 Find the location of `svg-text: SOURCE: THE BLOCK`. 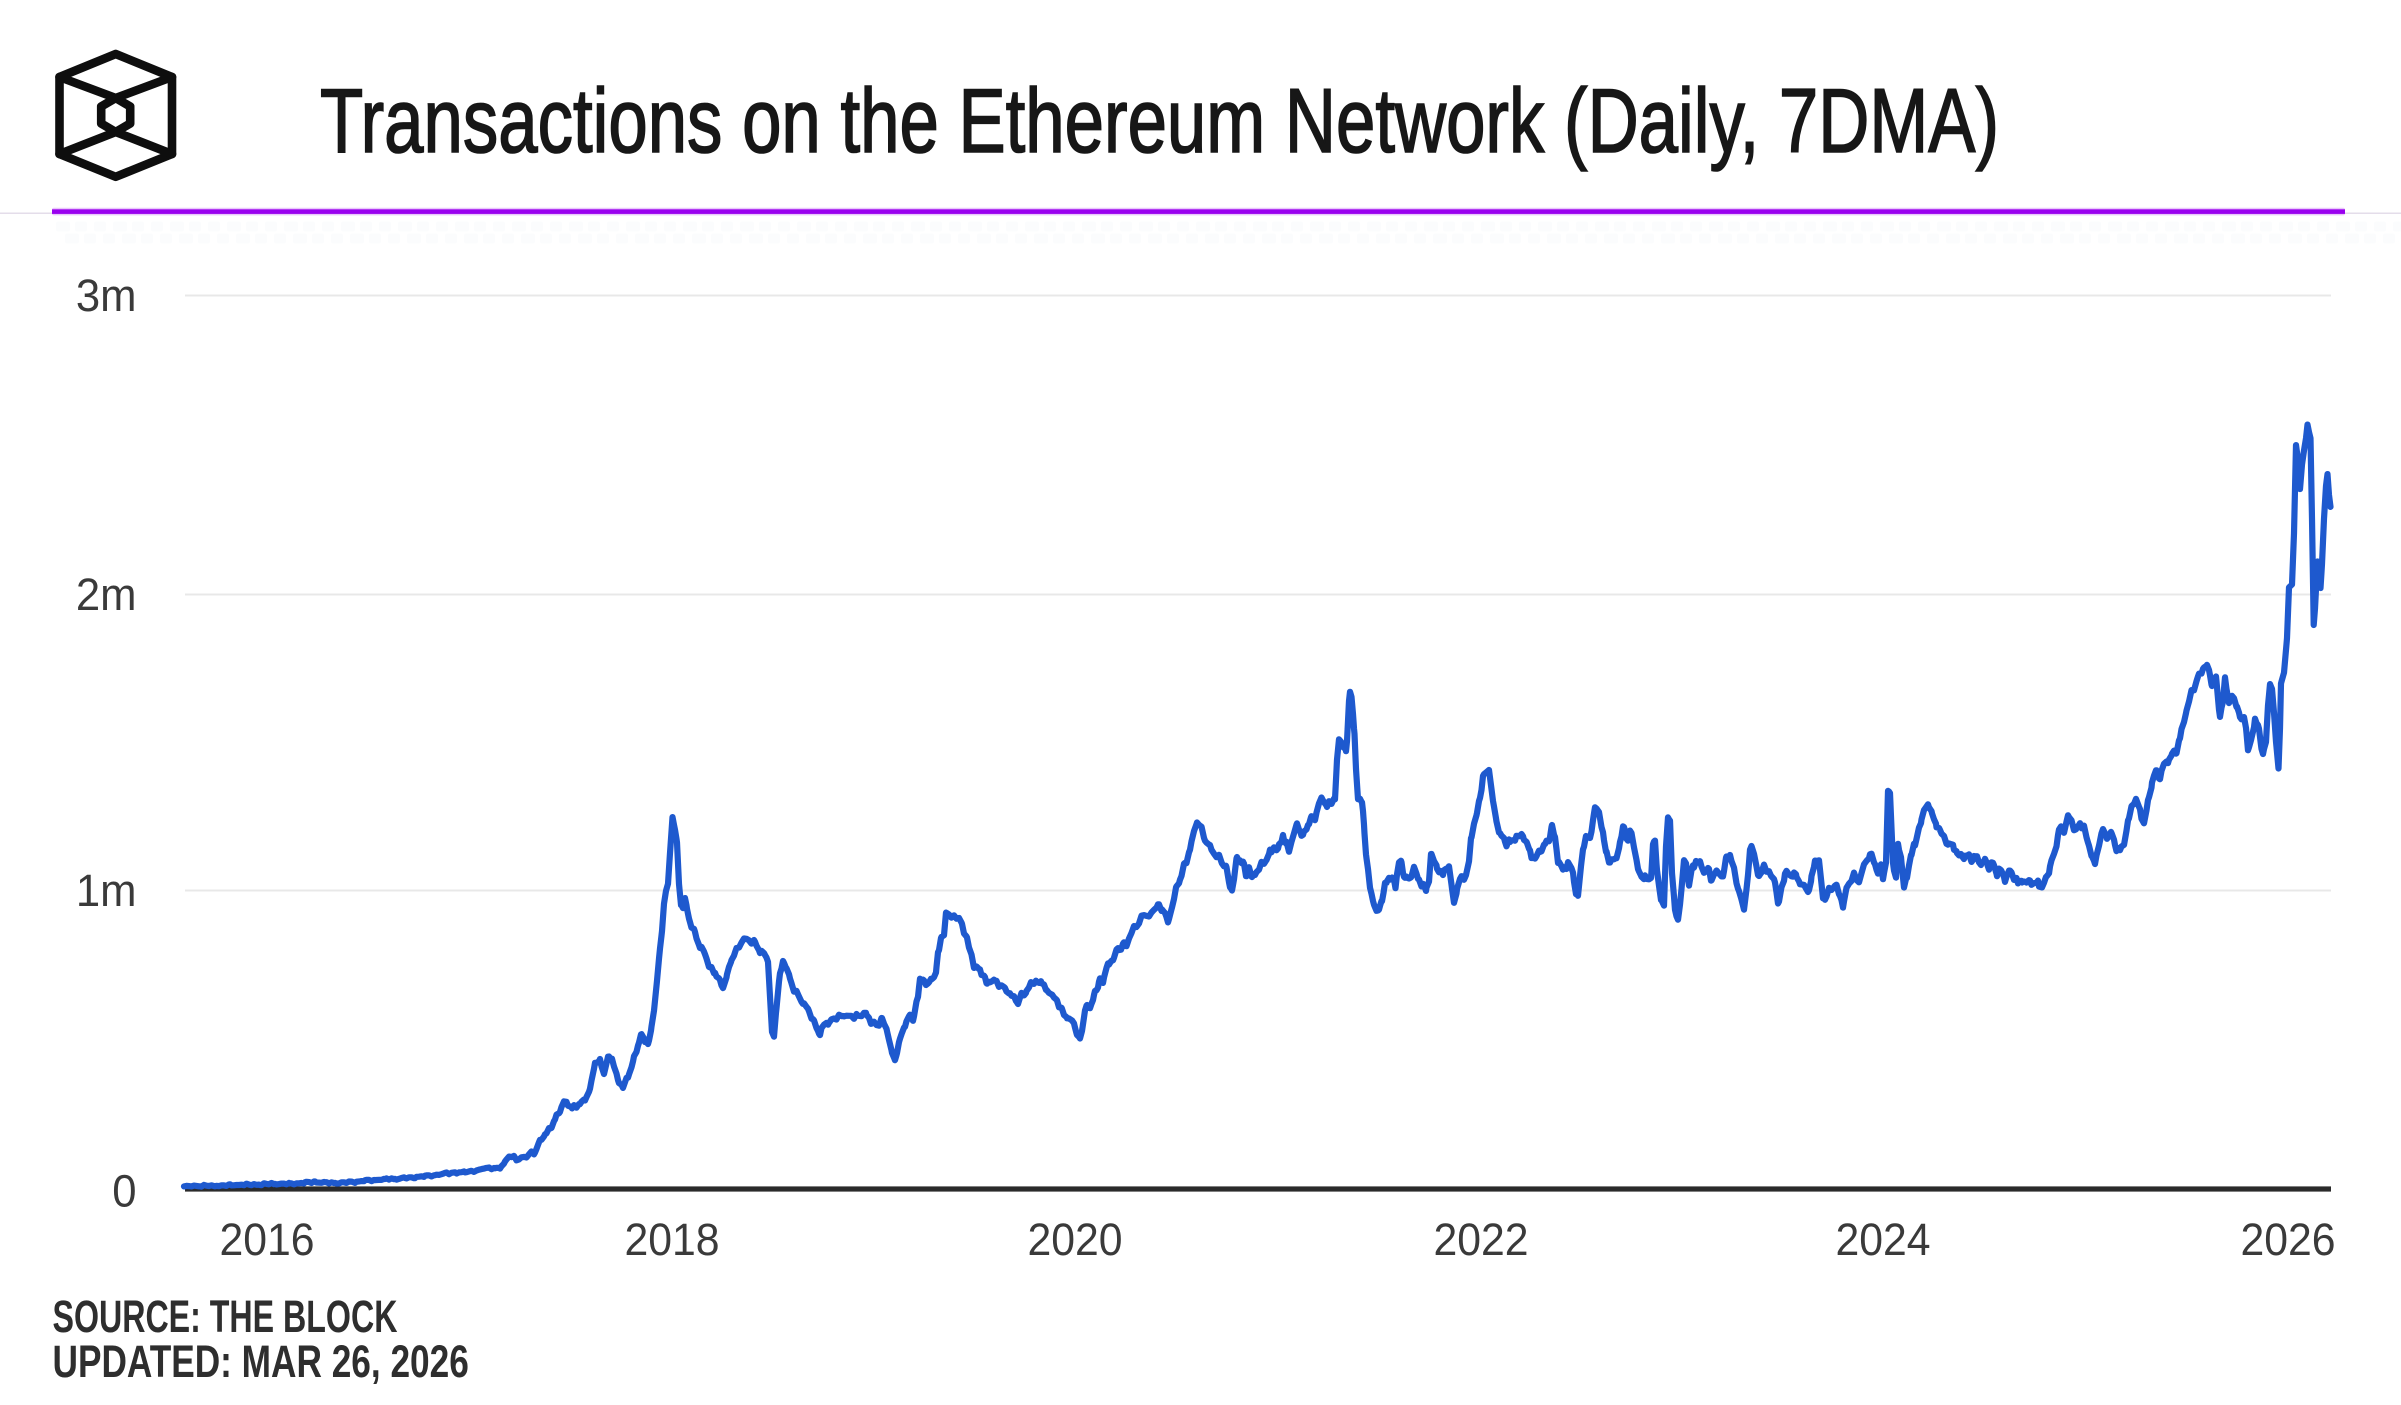

svg-text: SOURCE: THE BLOCK is located at coordinates (225, 1317).